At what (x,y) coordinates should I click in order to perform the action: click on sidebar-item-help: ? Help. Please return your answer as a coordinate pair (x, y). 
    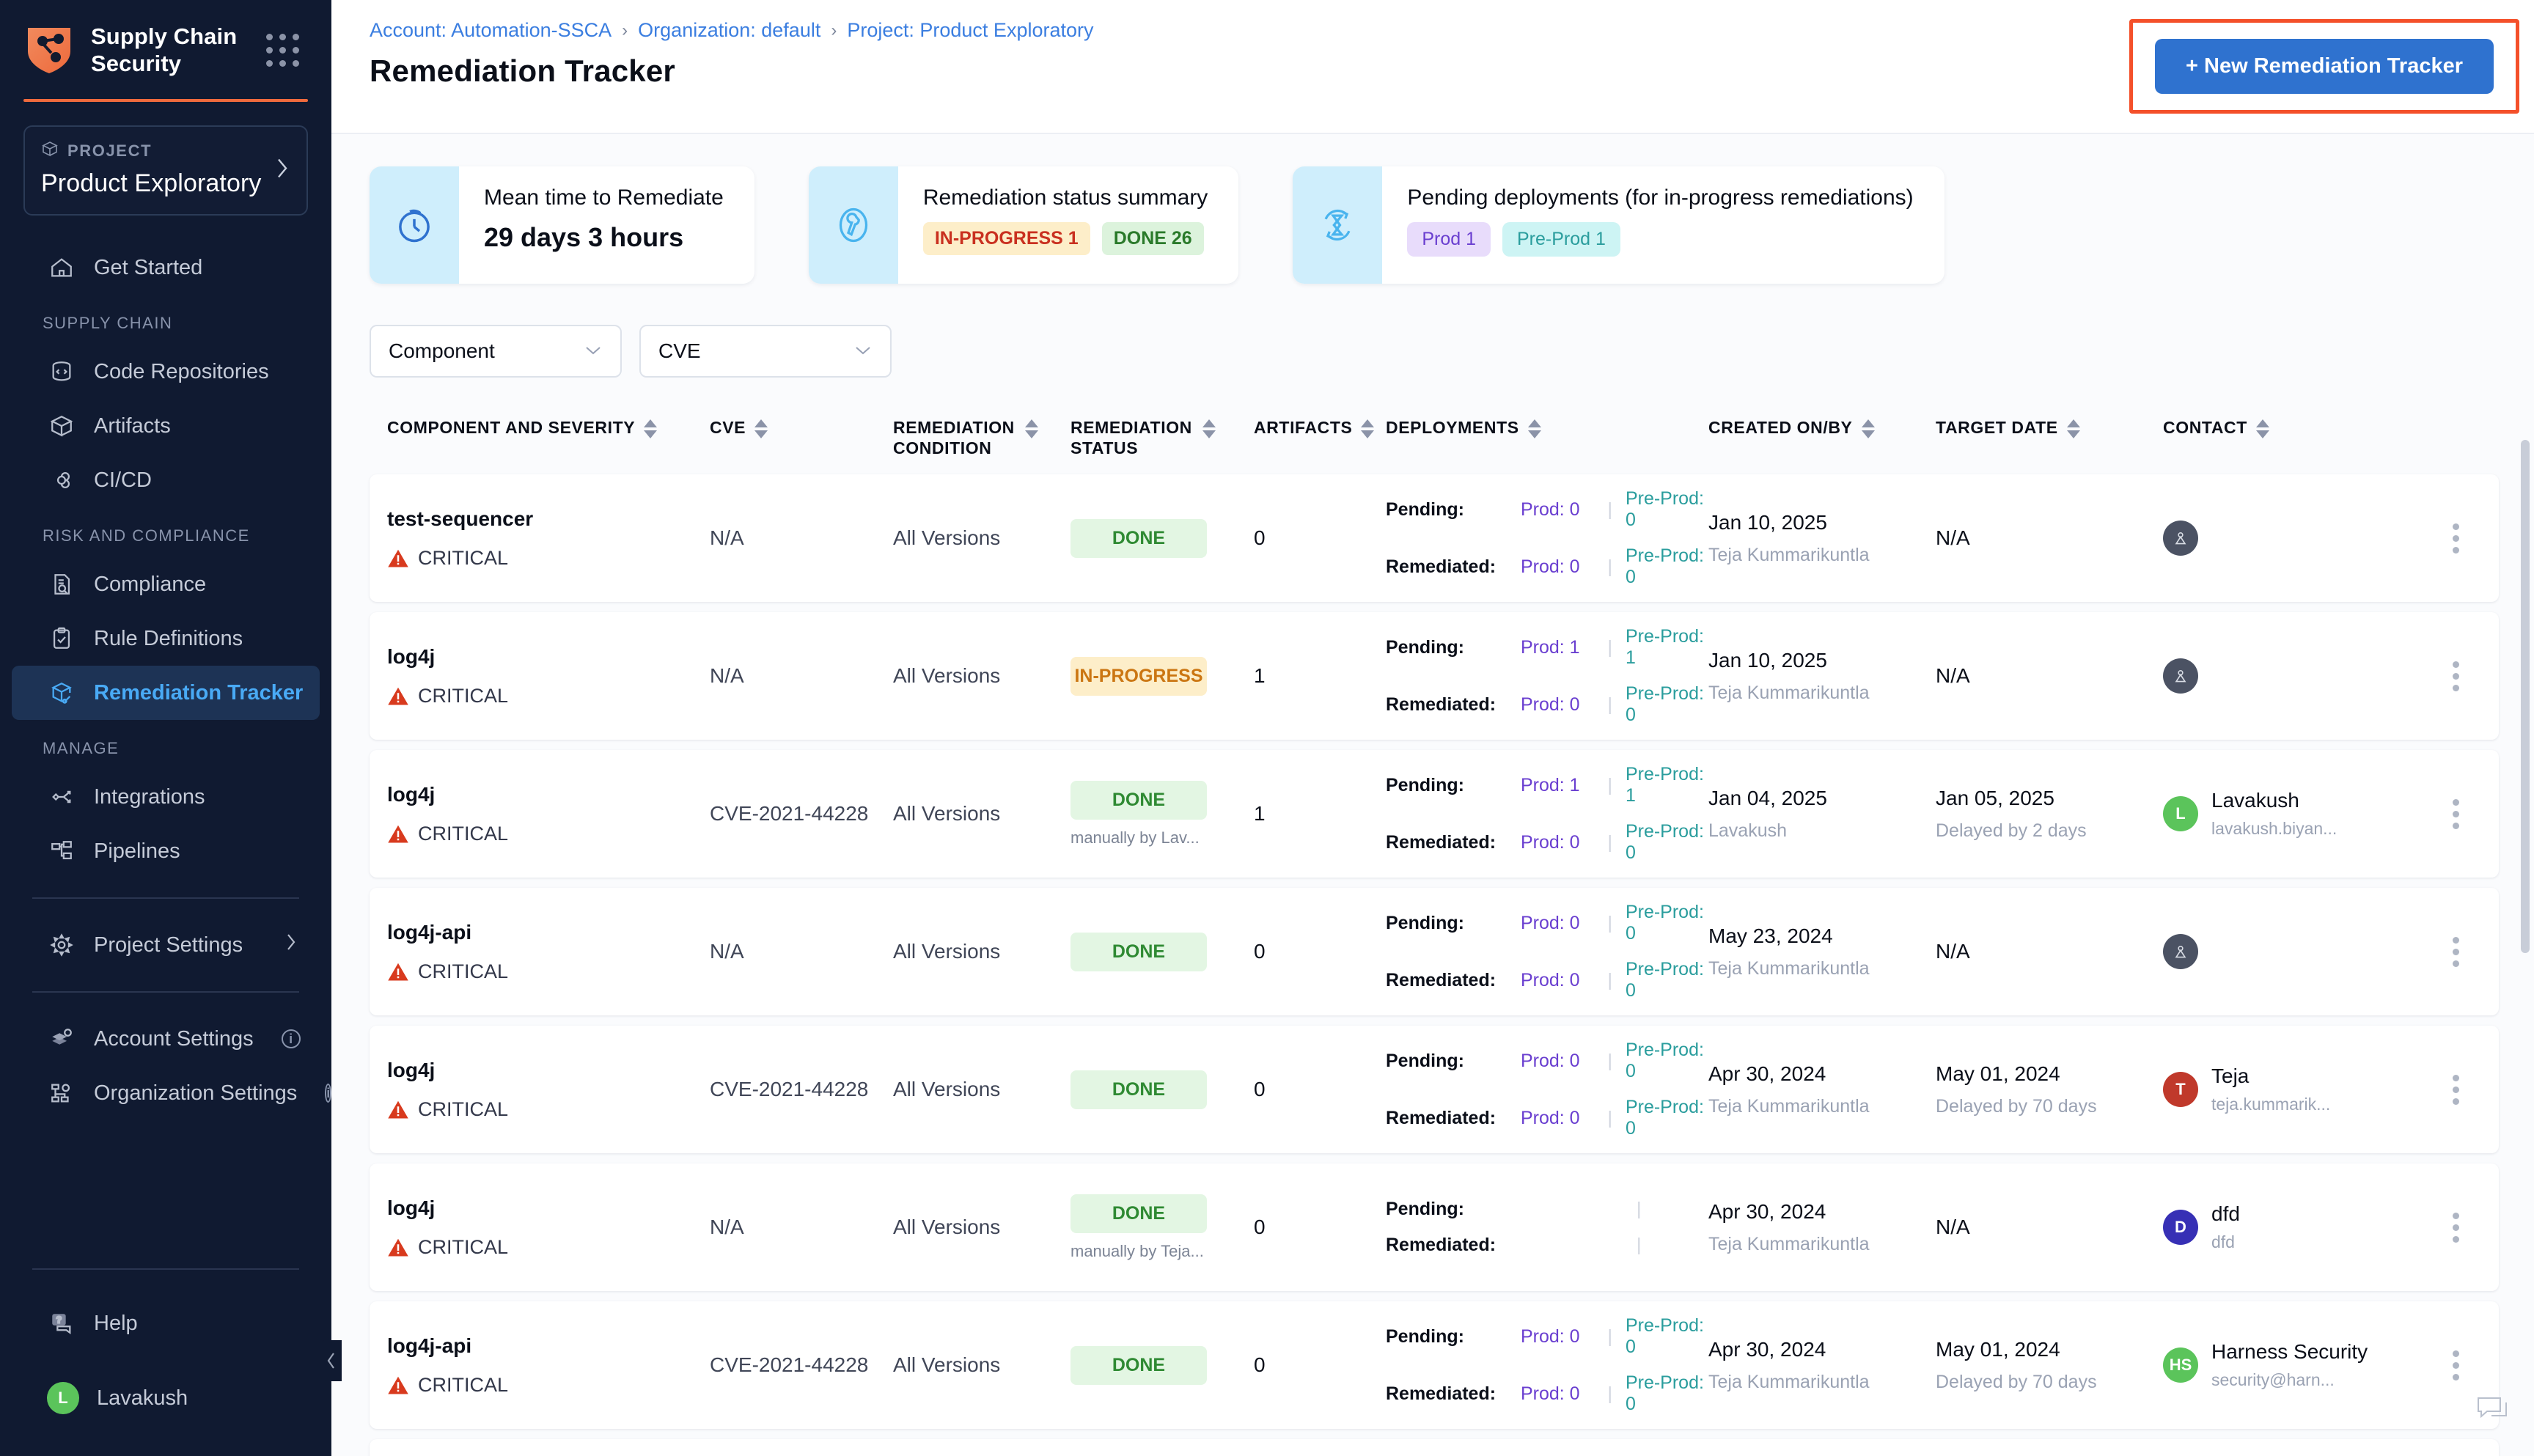
    Looking at the image, I should click on (166, 1323).